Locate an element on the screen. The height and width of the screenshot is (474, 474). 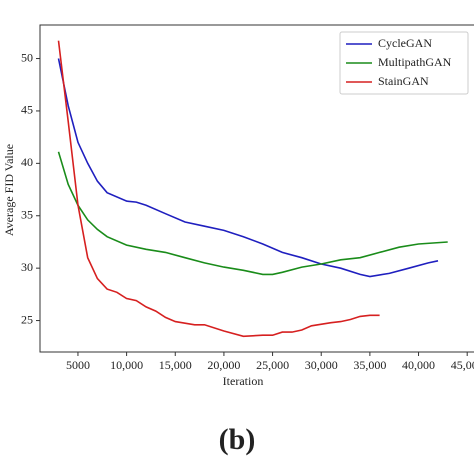
legend-label: CycleGAN is located at coordinates (405, 43).